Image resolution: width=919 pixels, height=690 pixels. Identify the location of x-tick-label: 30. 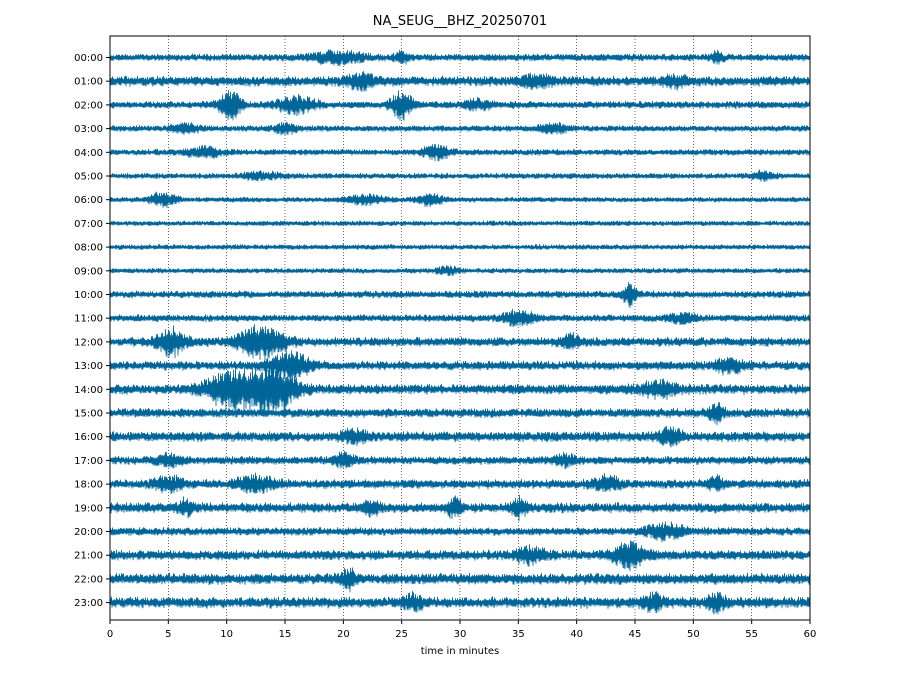
(460, 634).